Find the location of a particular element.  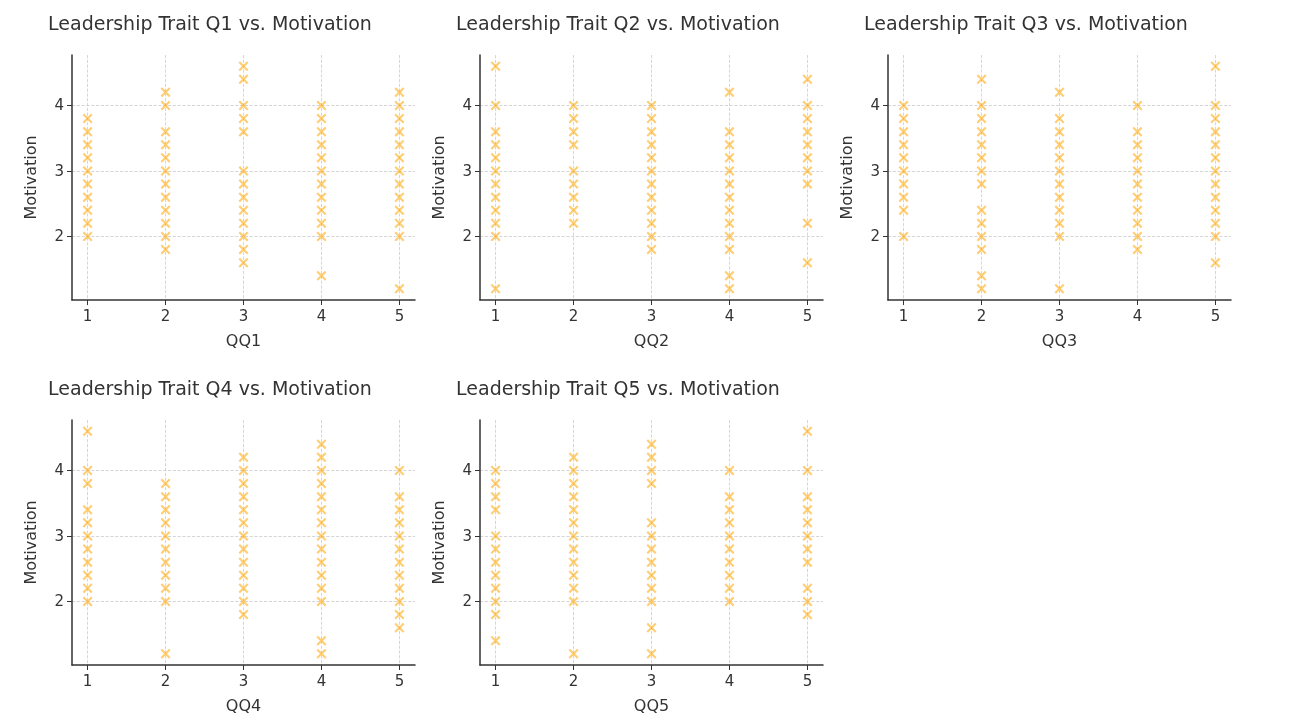

y-tick-label: 4 is located at coordinates (59, 470).